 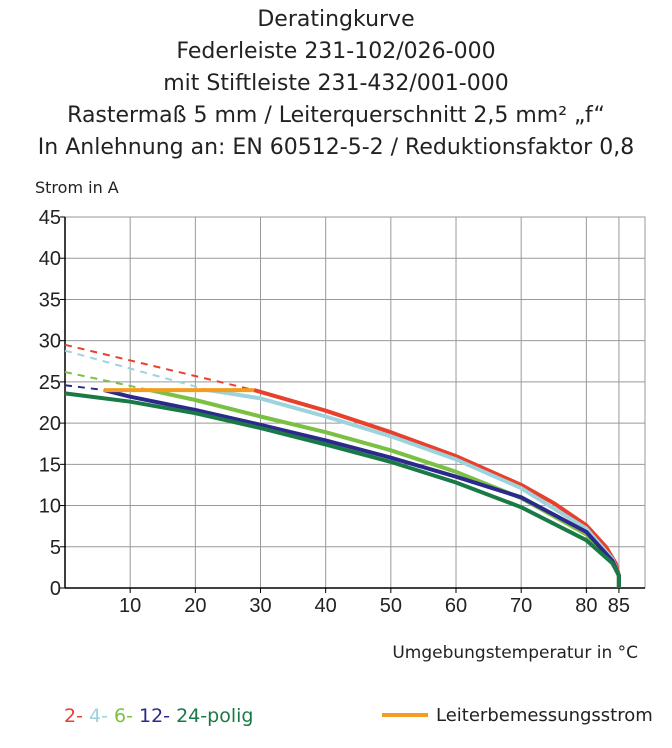 What do you see at coordinates (260, 606) in the screenshot?
I see `x-tick-label: 30` at bounding box center [260, 606].